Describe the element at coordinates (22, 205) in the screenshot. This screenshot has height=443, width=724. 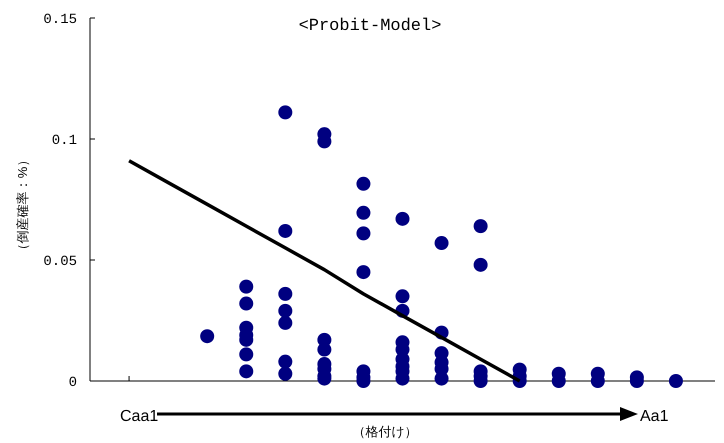
I see `y-axis-title: （倒産確率：%）` at that location.